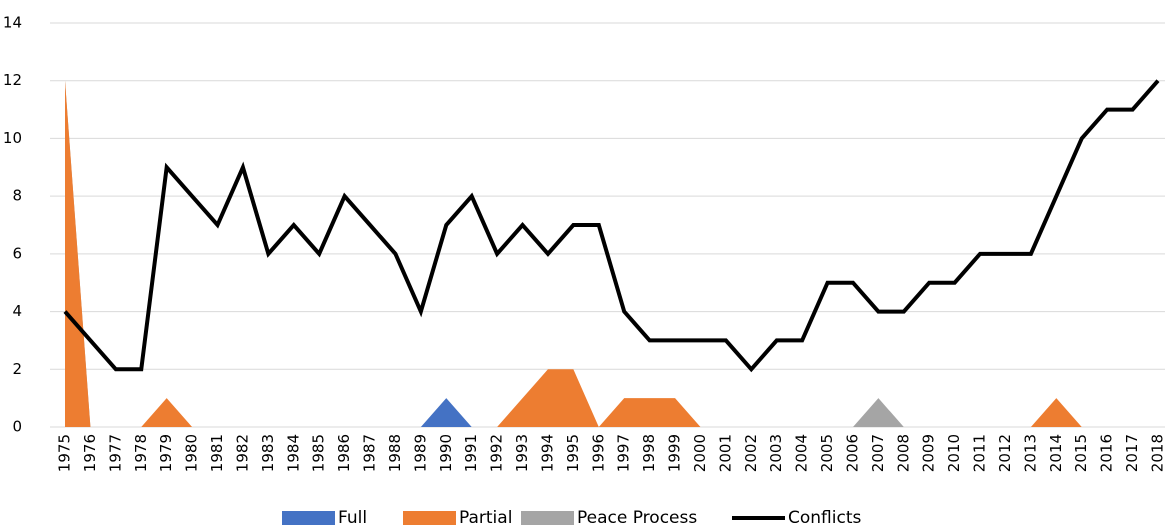 The height and width of the screenshot is (531, 1167). I want to click on x-tick-label: 1995, so click(573, 453).